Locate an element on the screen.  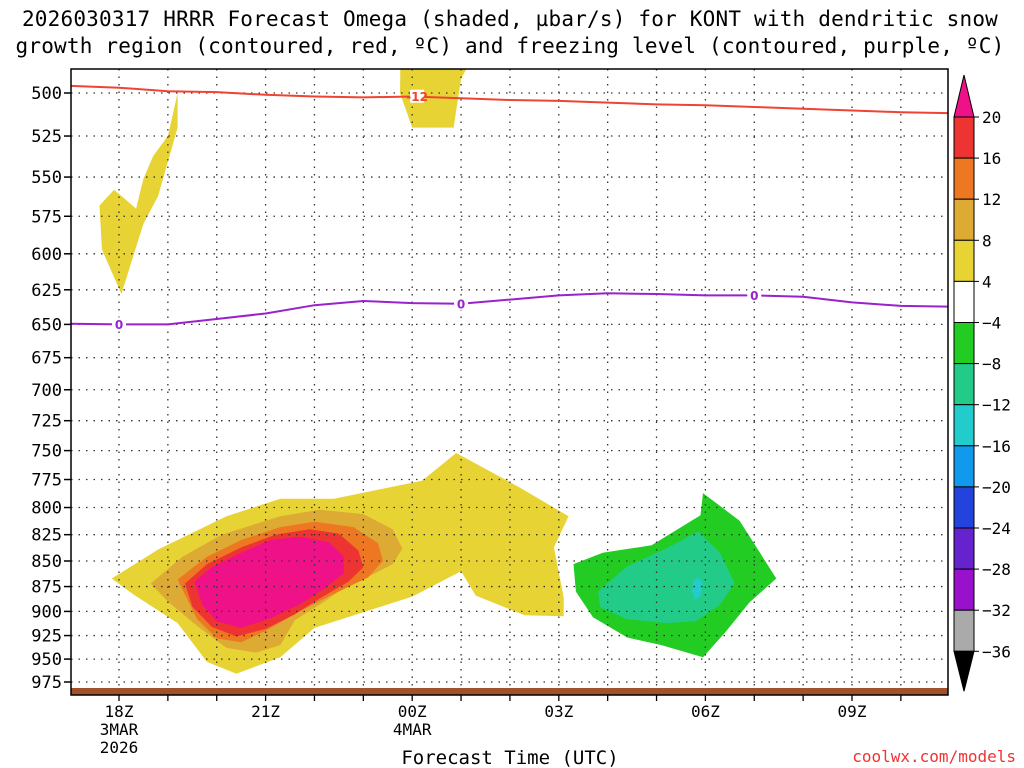
x-tick-label-09Z: 09Z is located at coordinates (852, 711).